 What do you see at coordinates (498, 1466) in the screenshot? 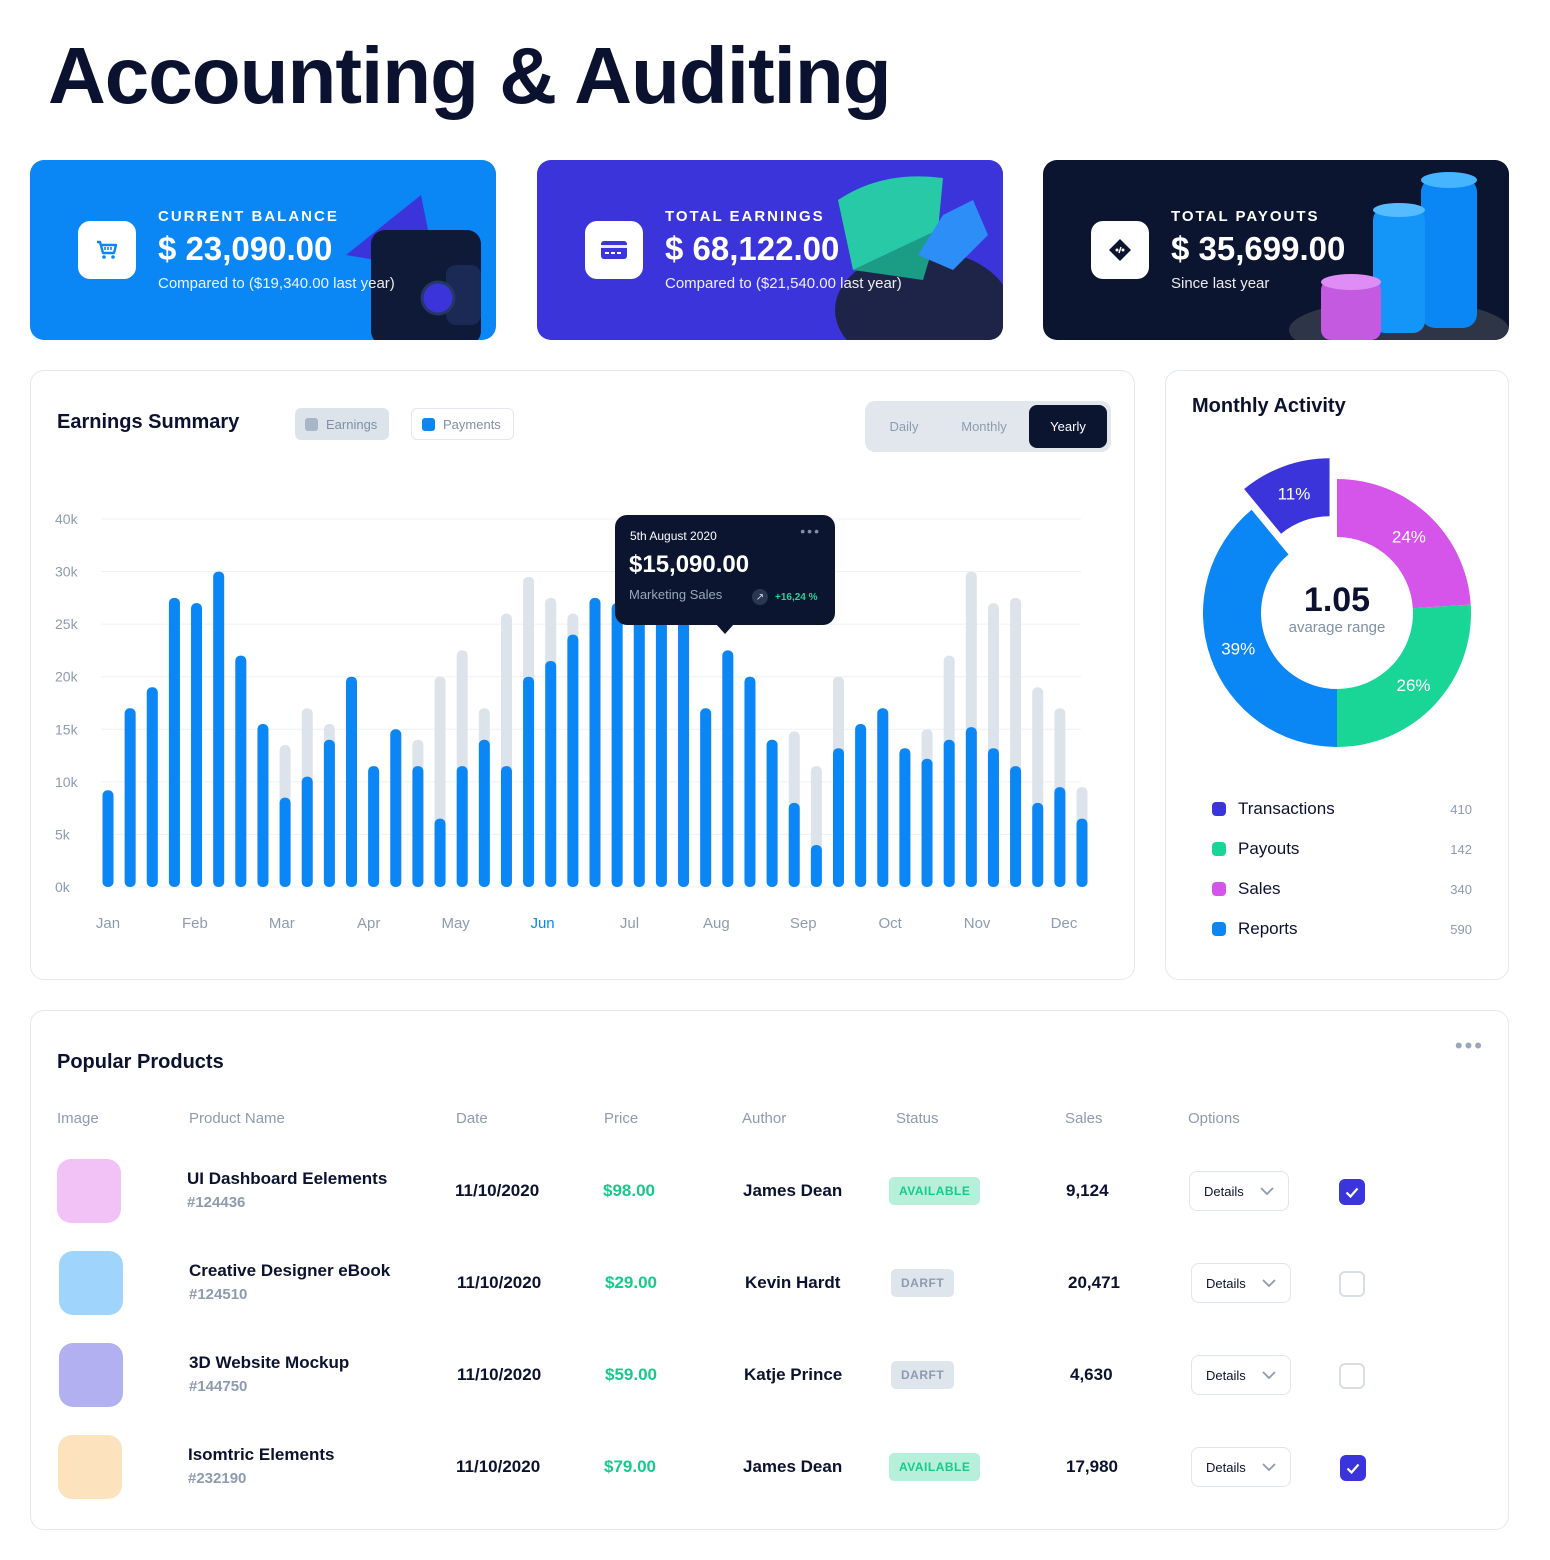
I see `product-date: 11/10/2020` at bounding box center [498, 1466].